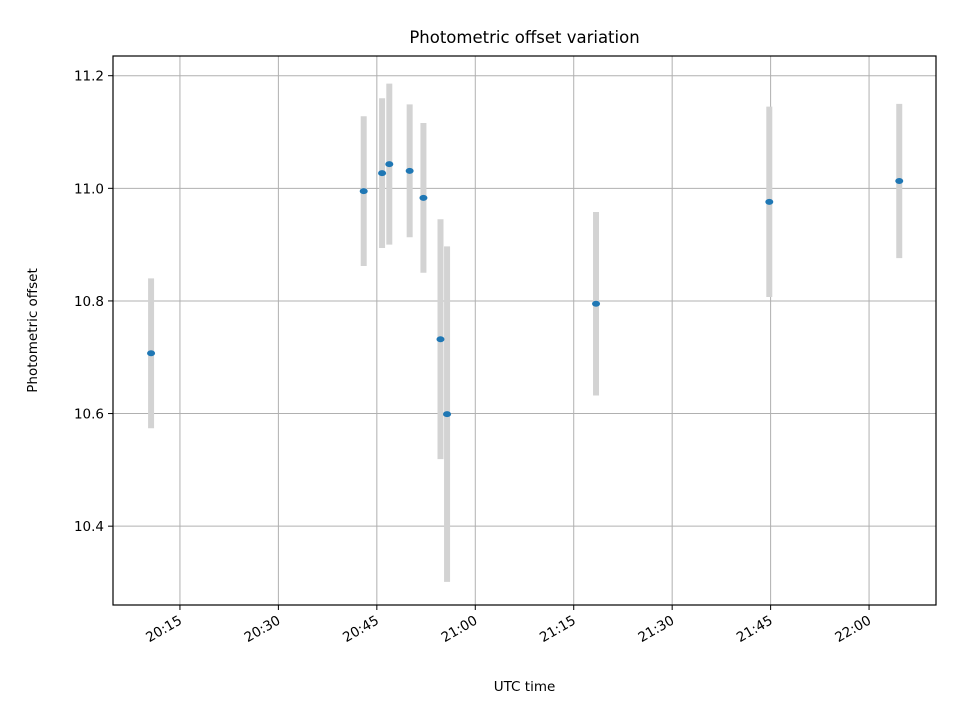  What do you see at coordinates (89, 527) in the screenshot?
I see `y-tick-label: 10.4` at bounding box center [89, 527].